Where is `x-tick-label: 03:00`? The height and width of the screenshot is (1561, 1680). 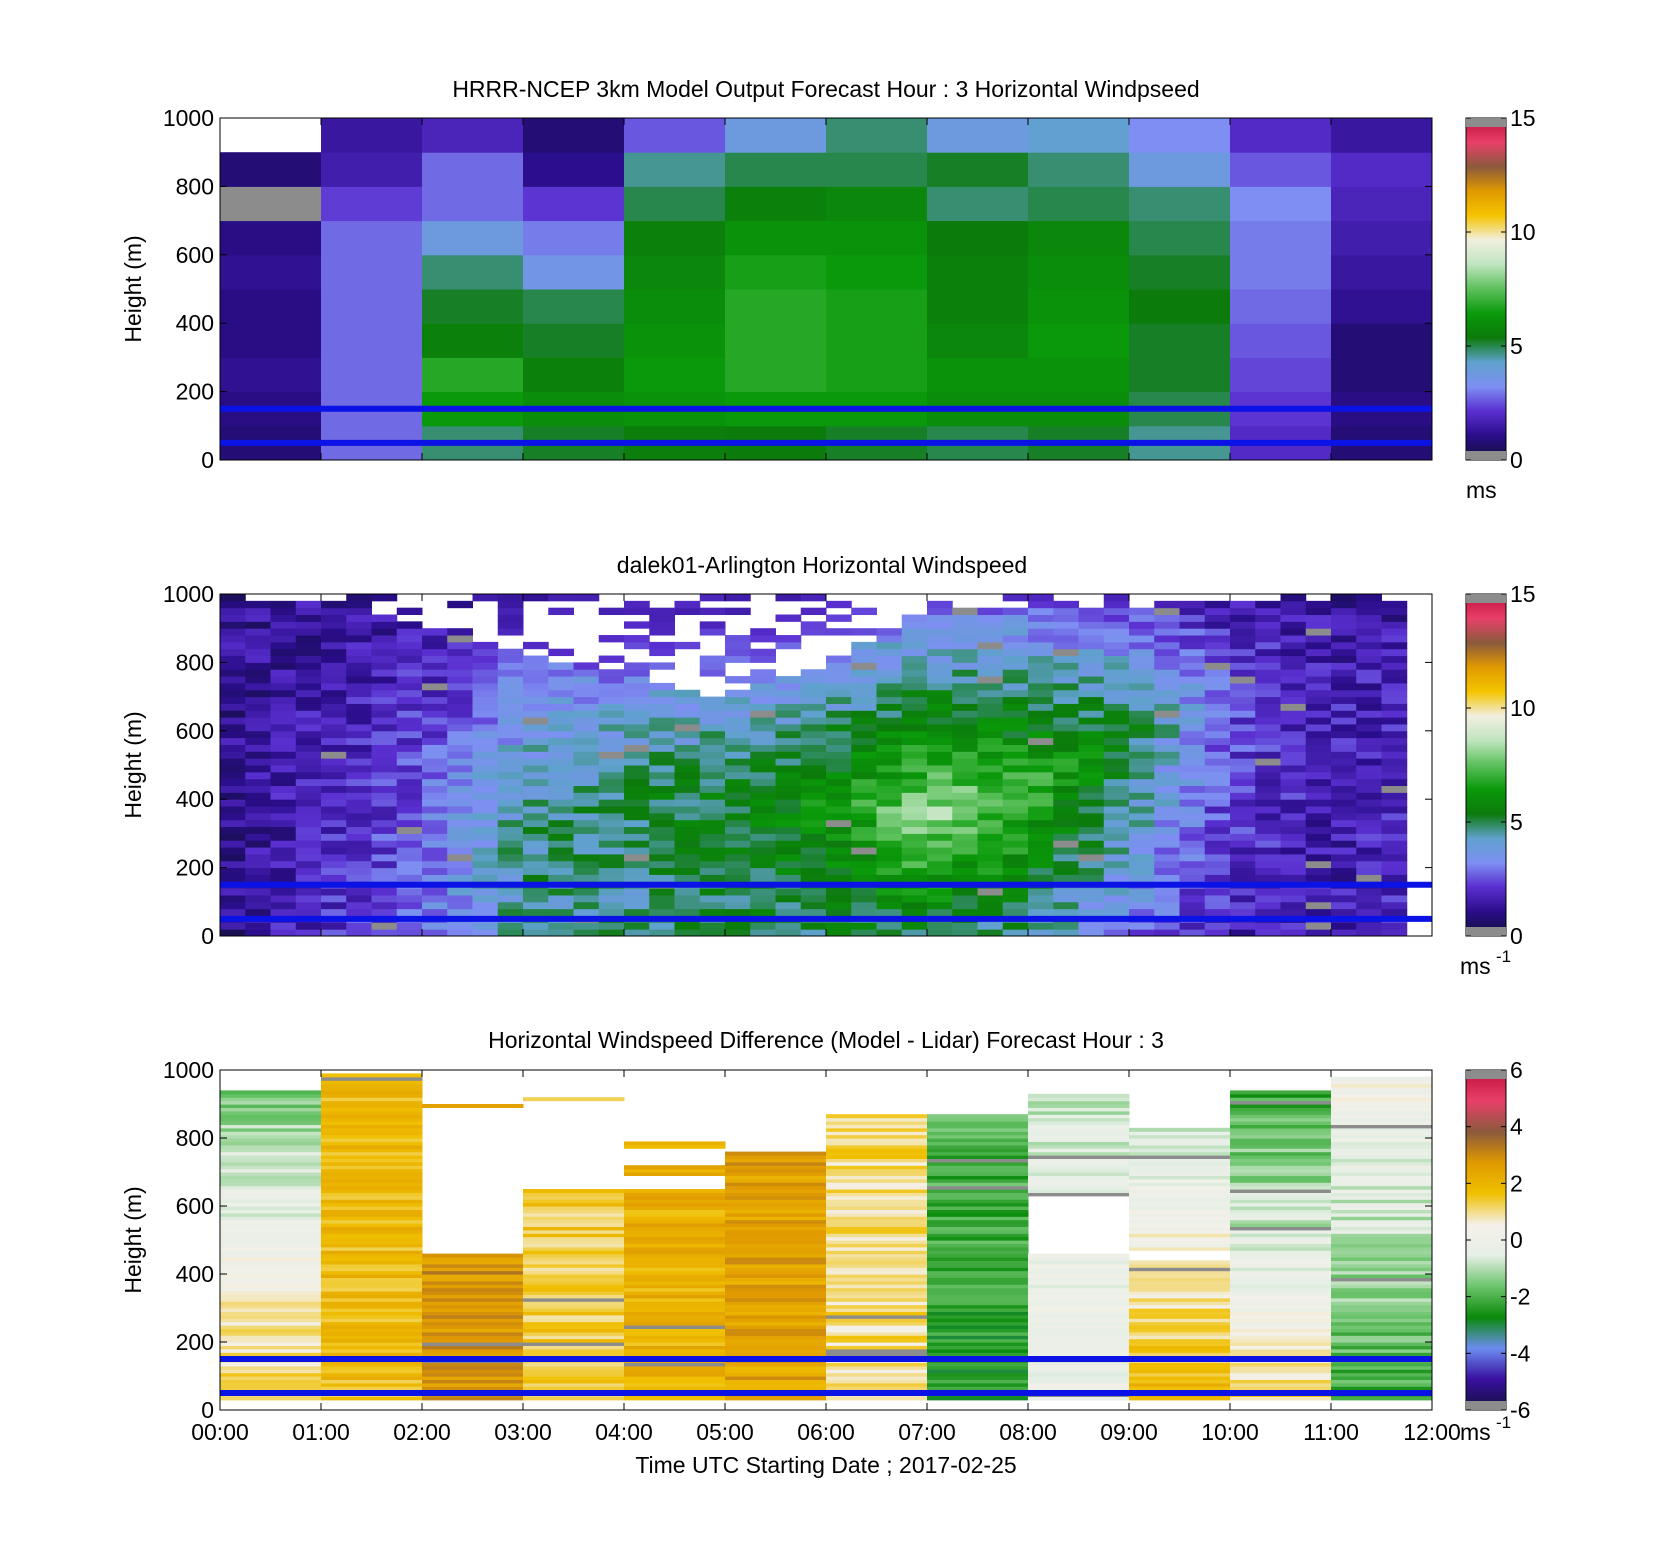
x-tick-label: 03:00 is located at coordinates (523, 1432).